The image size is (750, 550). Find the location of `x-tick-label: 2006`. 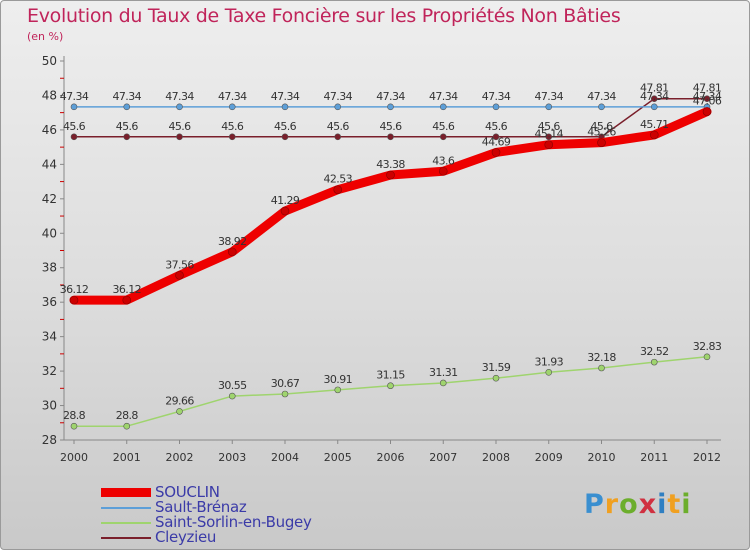

x-tick-label: 2006 is located at coordinates (391, 457).